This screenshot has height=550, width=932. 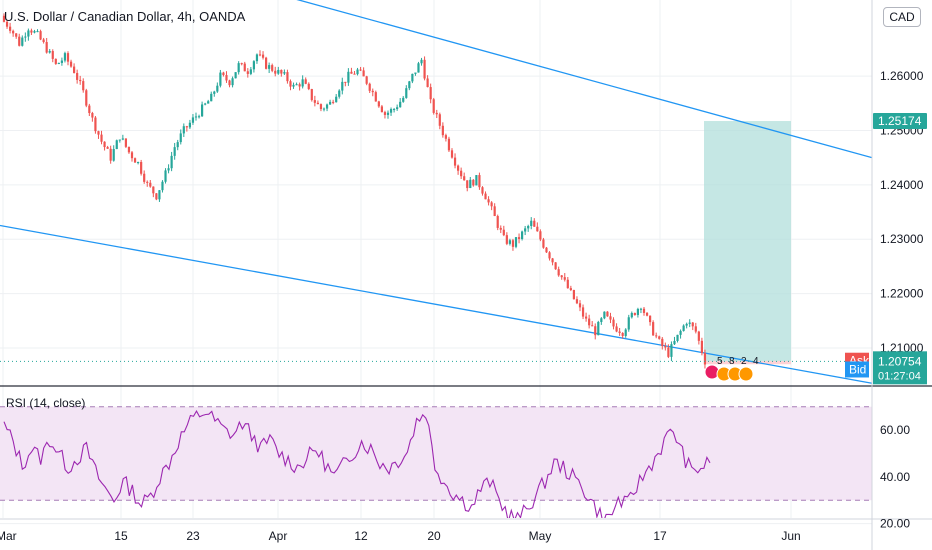 I want to click on price-tick-label: 1.23000, so click(x=902, y=239).